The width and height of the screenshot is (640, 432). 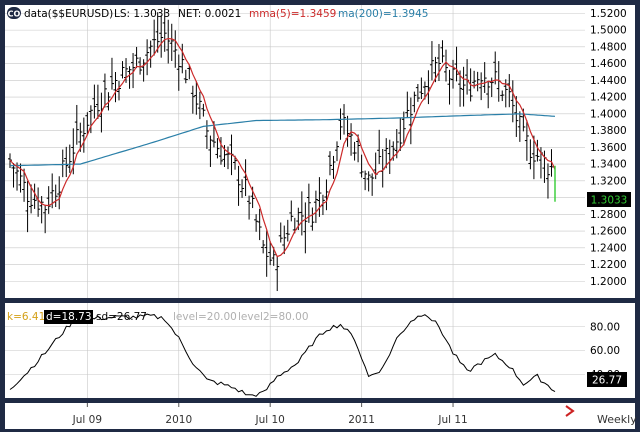 What do you see at coordinates (608, 215) in the screenshot?
I see `price-tick-label: 1.2800` at bounding box center [608, 215].